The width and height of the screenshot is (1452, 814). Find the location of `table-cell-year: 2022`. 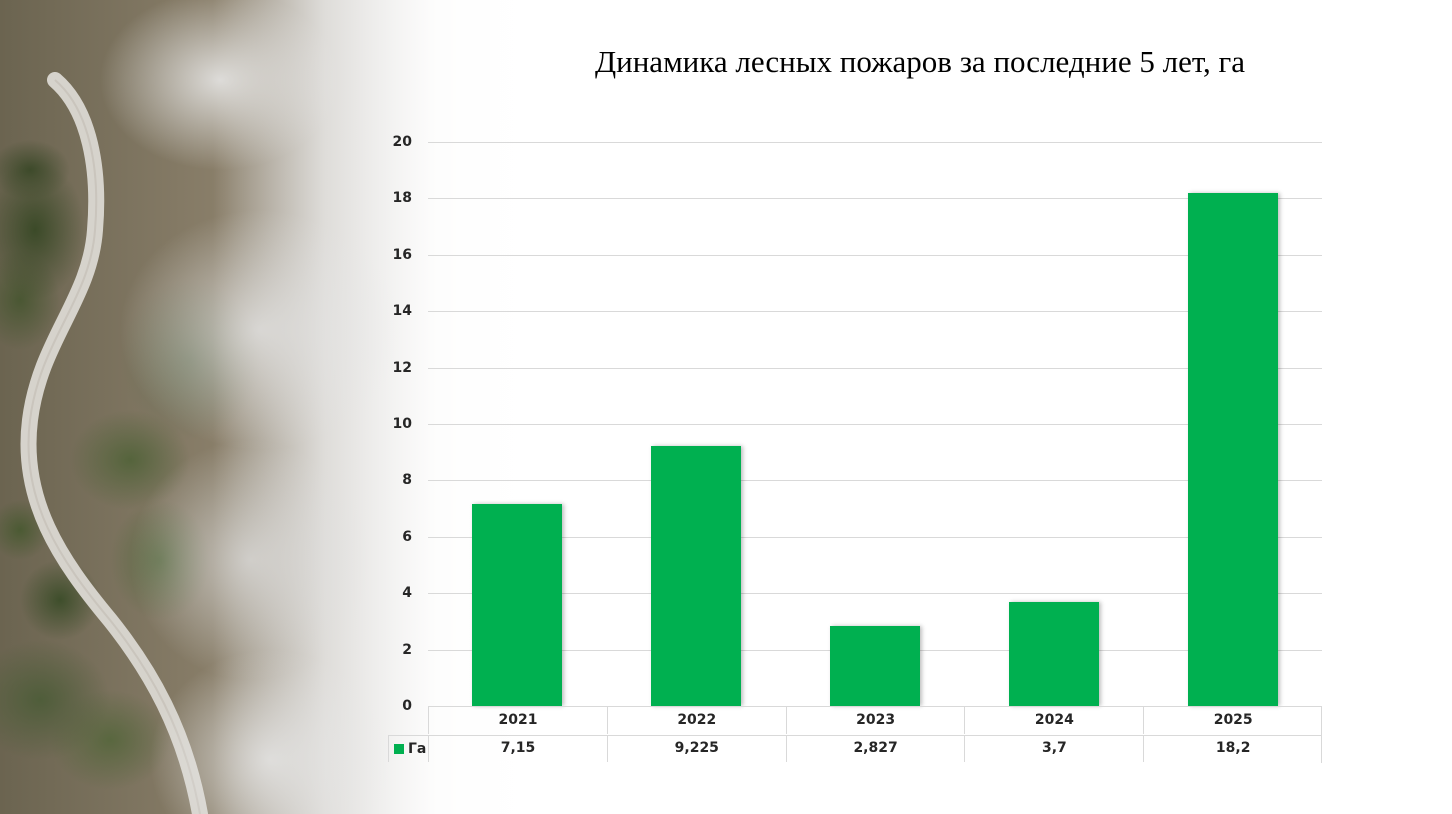

table-cell-year: 2022 is located at coordinates (696, 720).